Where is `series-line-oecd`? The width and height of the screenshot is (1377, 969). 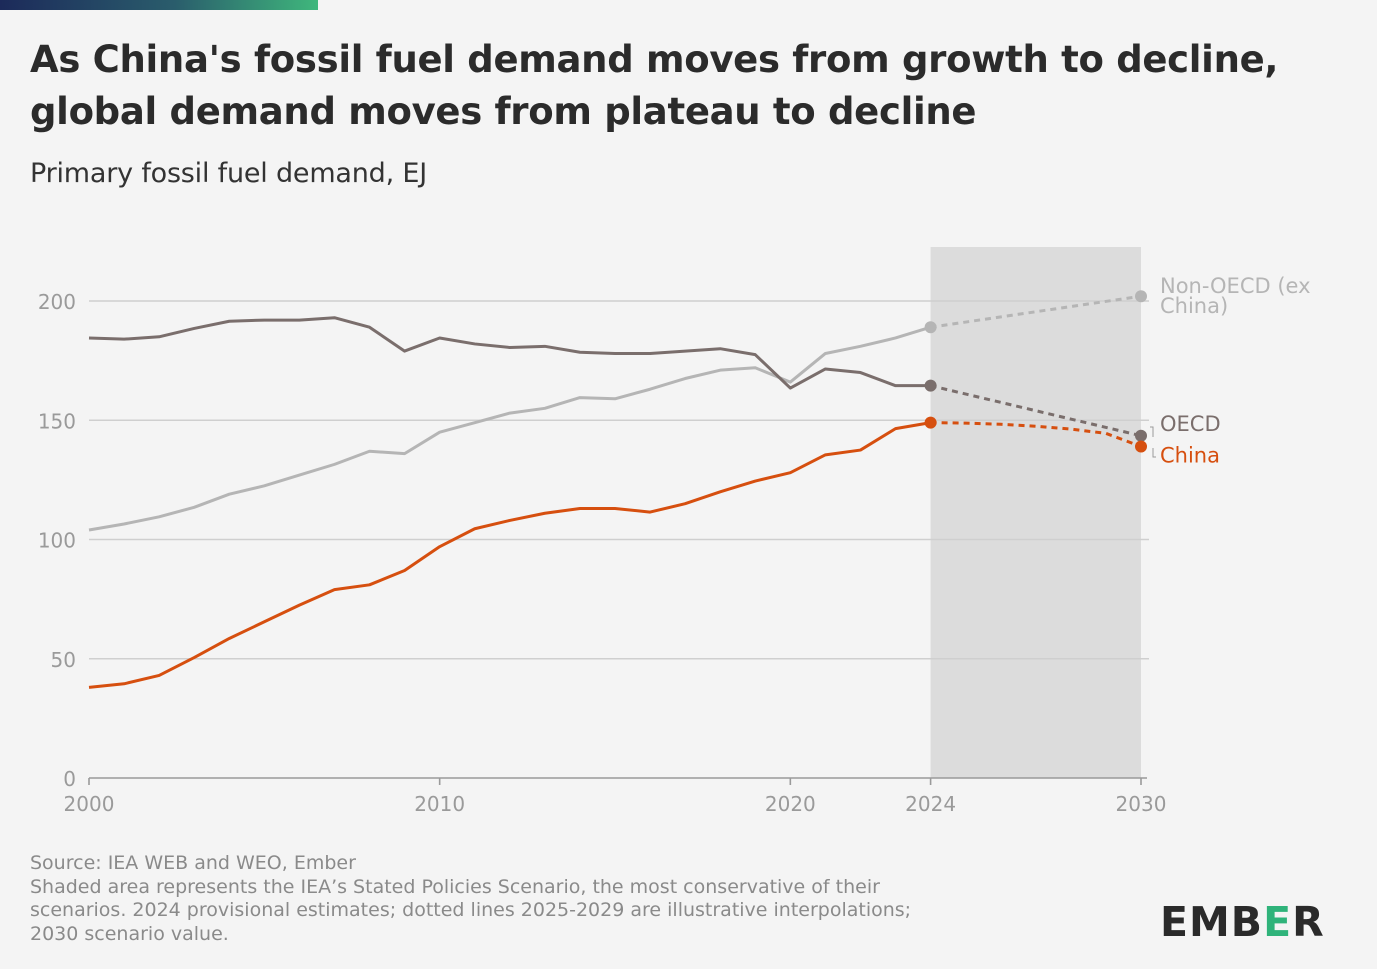
series-line-oecd is located at coordinates (509, 353).